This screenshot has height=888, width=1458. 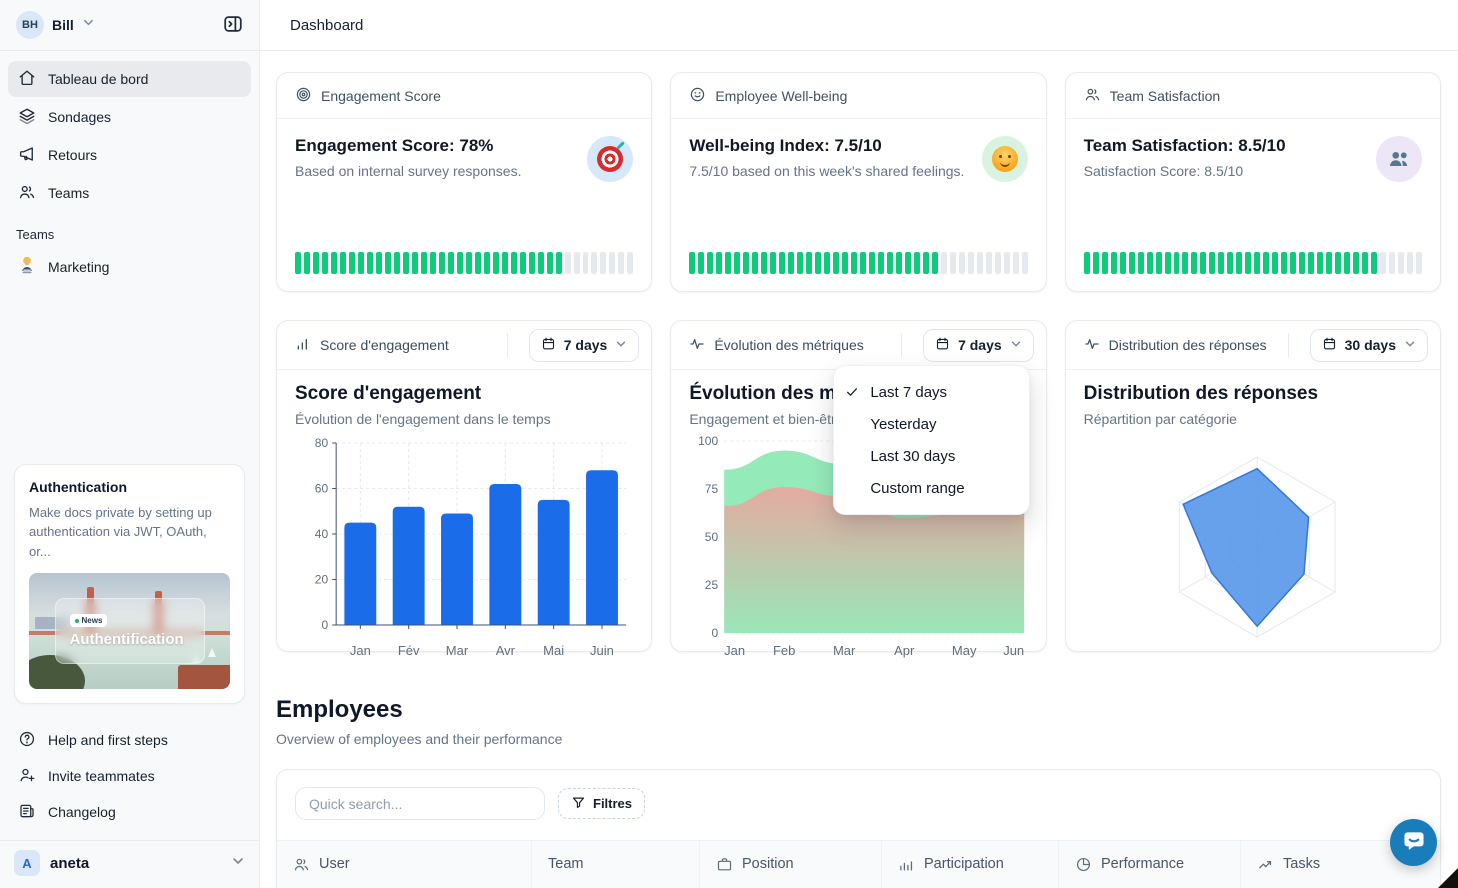 What do you see at coordinates (858, 96) in the screenshot?
I see `card-header: Employee Well-being` at bounding box center [858, 96].